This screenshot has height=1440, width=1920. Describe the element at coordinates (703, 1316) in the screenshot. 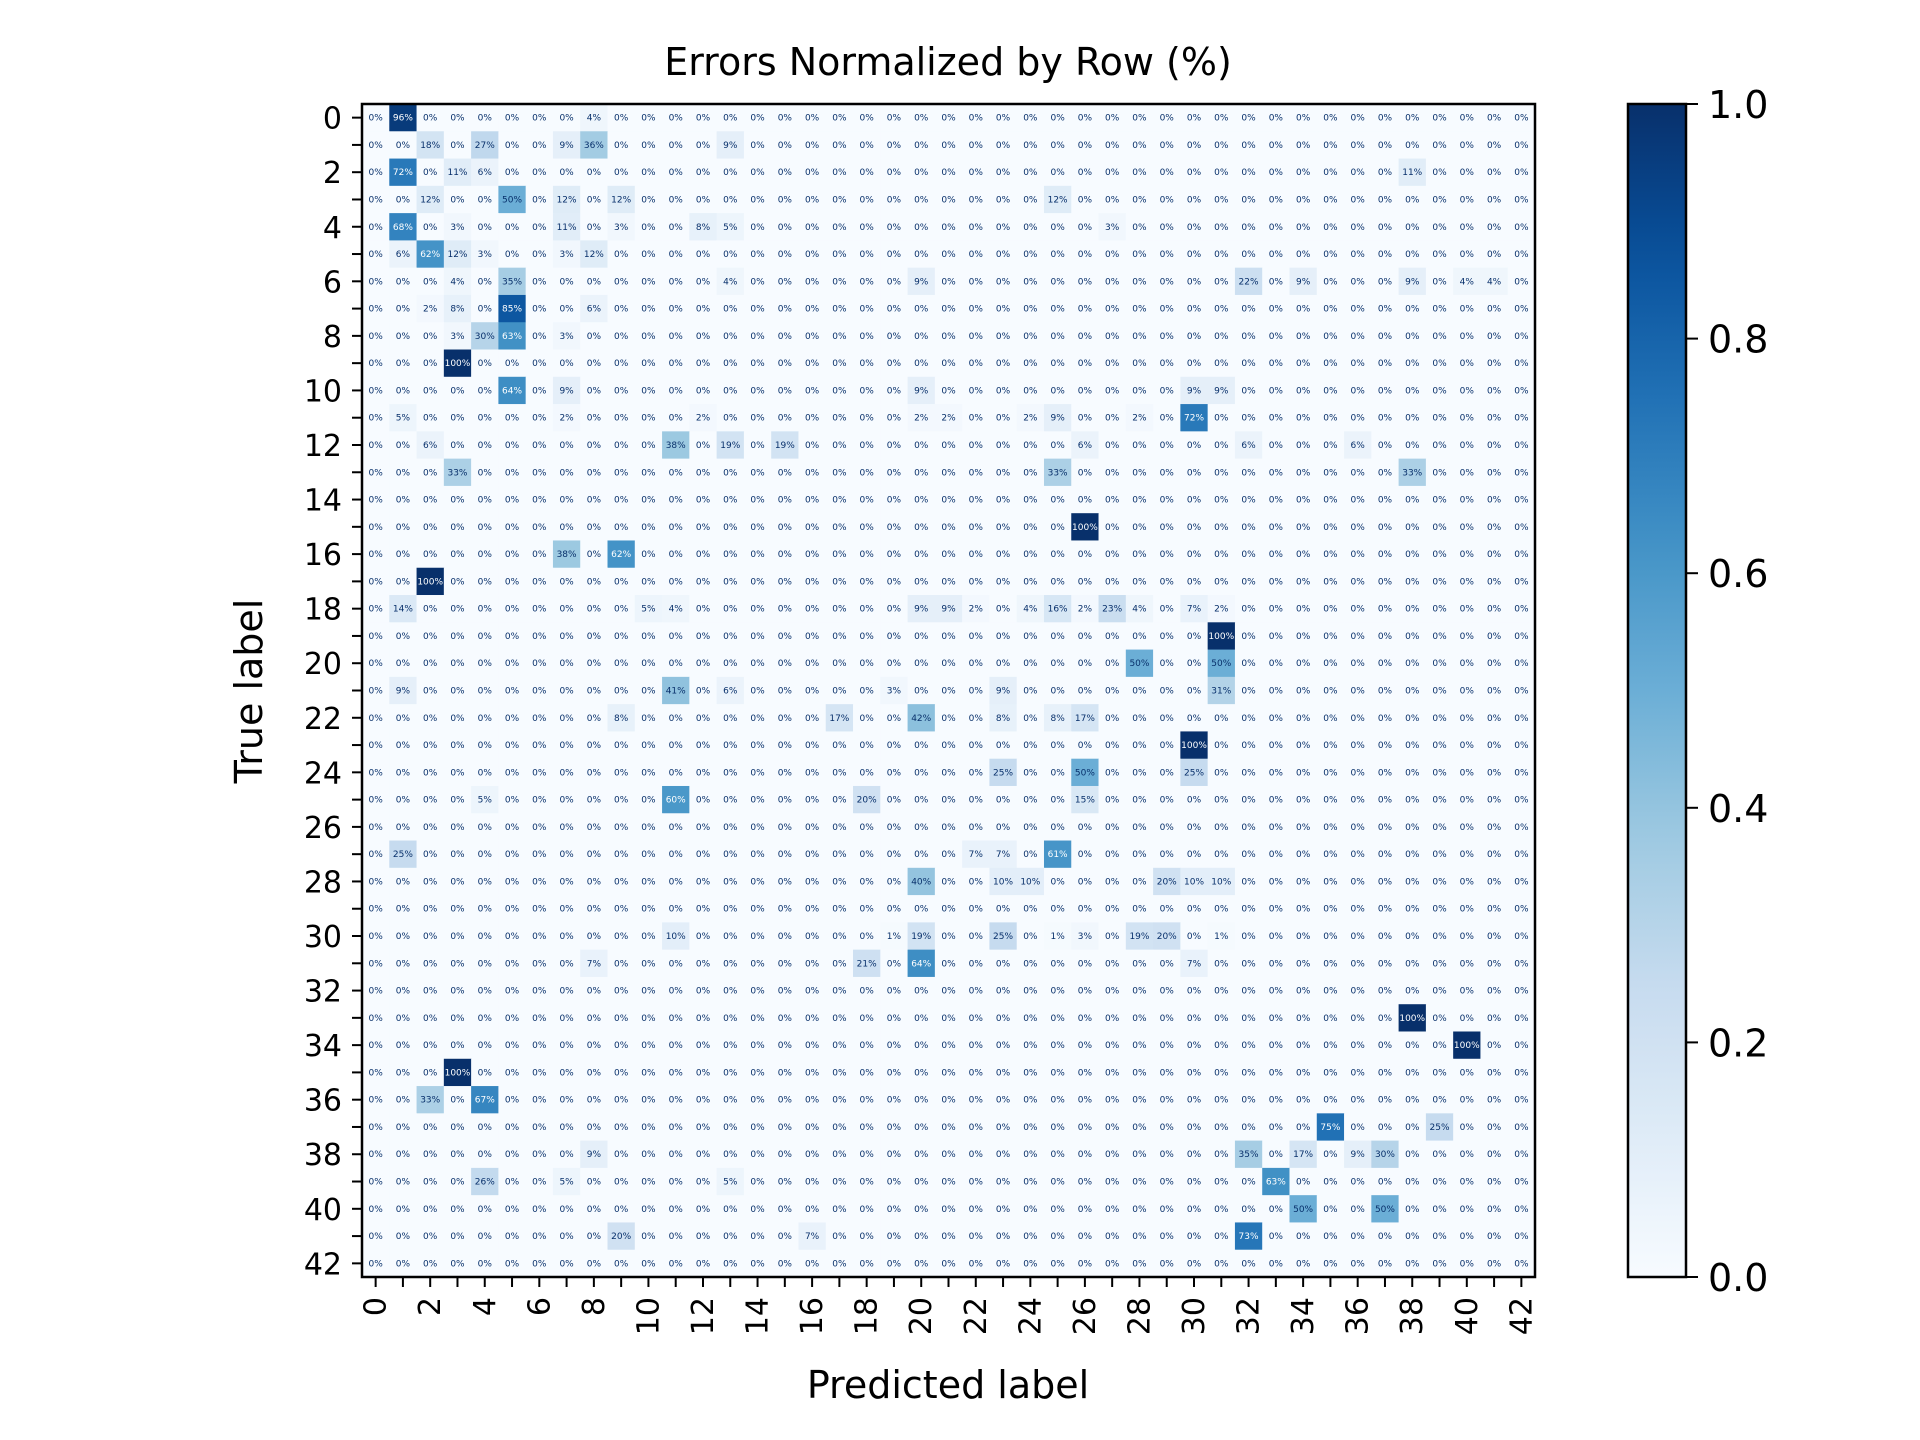

I see `x-tick-label: 12` at that location.